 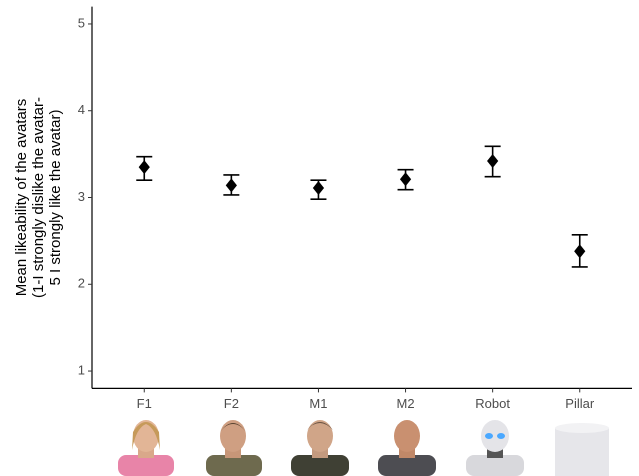 I want to click on y-tick-label: 1, so click(x=81, y=369).